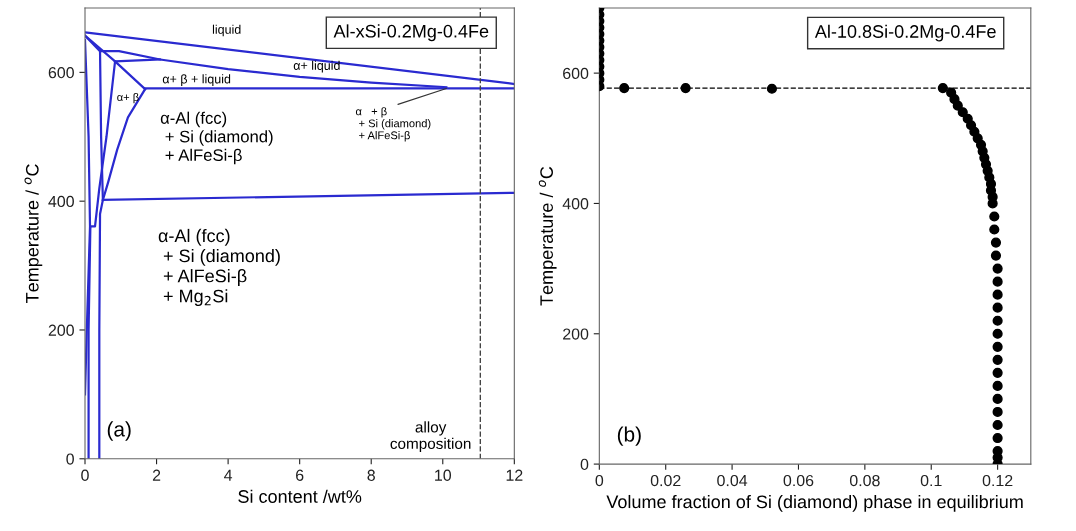 The image size is (1076, 531). I want to click on annotation: (a), so click(119, 431).